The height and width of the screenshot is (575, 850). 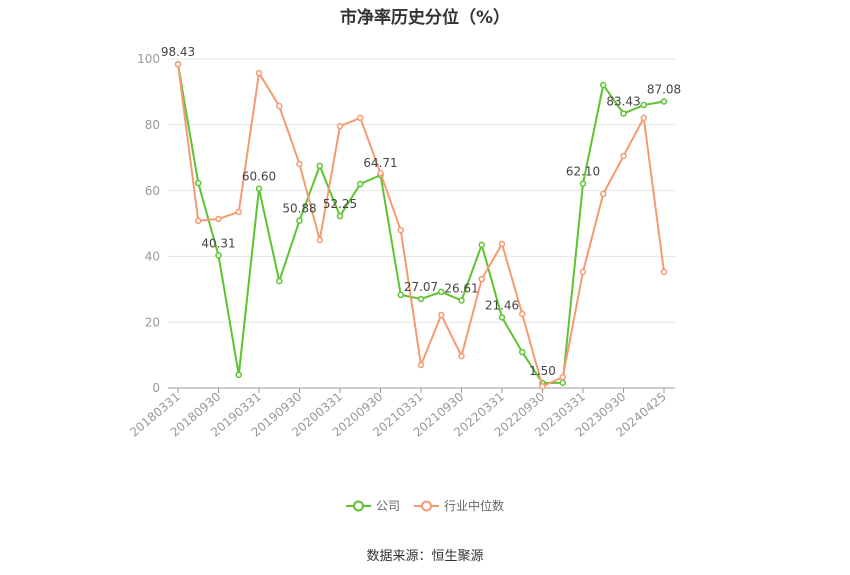 What do you see at coordinates (178, 52) in the screenshot?
I see `company-series-data-label: 98.43` at bounding box center [178, 52].